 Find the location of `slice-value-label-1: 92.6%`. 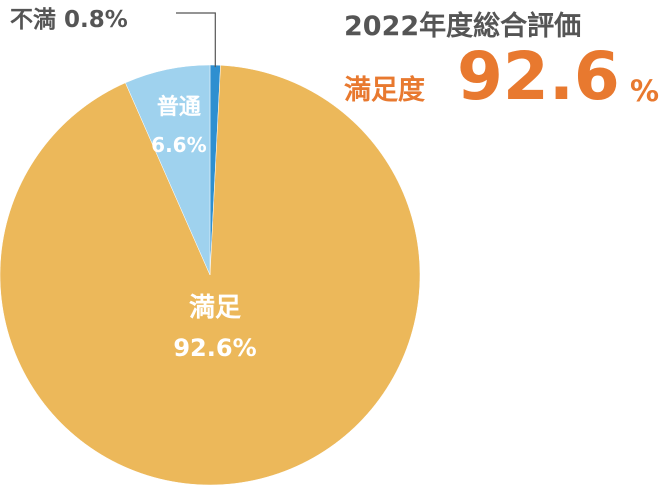

slice-value-label-1: 92.6% is located at coordinates (214, 348).